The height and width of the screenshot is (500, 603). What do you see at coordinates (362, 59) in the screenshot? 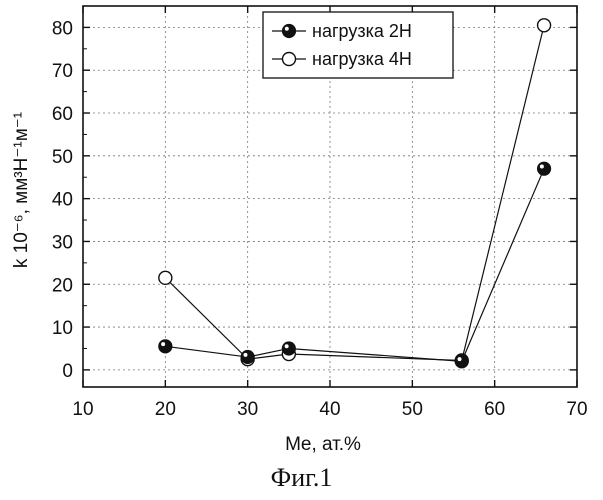
I see `legend-label-2: нагрузка 4Н` at bounding box center [362, 59].